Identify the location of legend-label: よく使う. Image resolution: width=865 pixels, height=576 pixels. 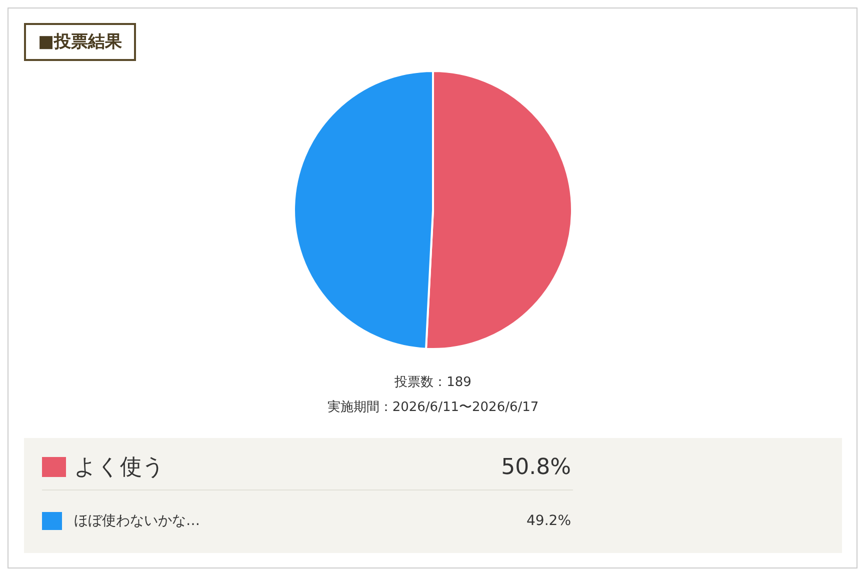
(119, 467).